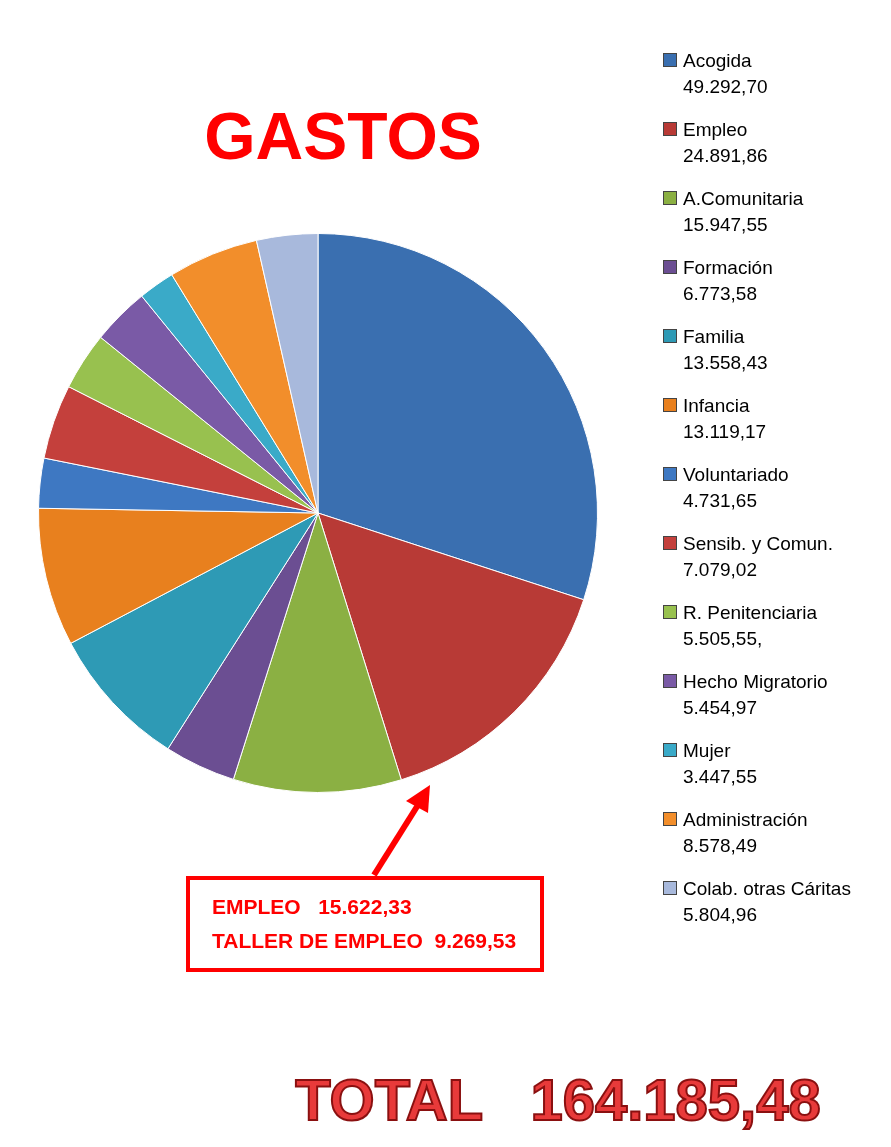 The image size is (891, 1147). What do you see at coordinates (723, 639) in the screenshot?
I see `data-label: 5.505,55,` at bounding box center [723, 639].